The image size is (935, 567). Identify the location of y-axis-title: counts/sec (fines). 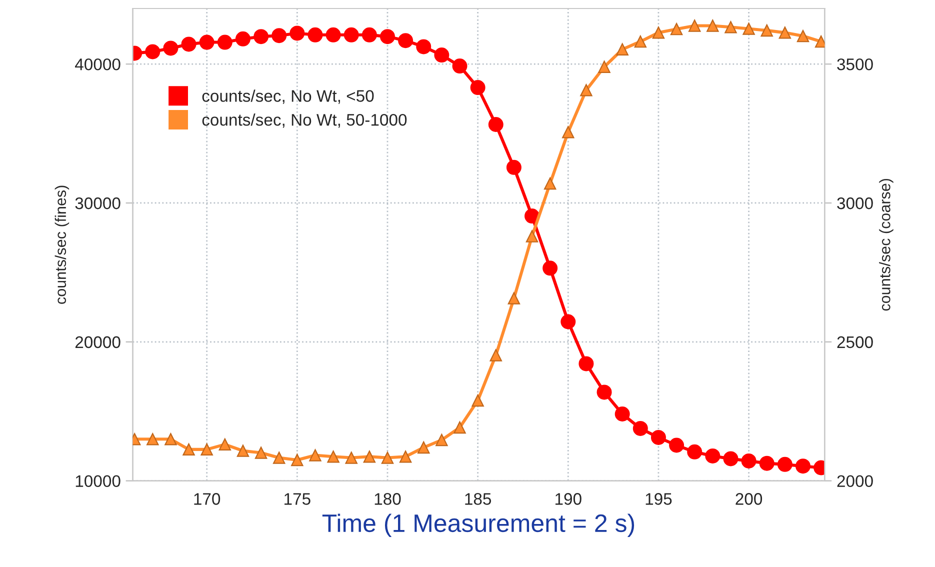
(62, 245).